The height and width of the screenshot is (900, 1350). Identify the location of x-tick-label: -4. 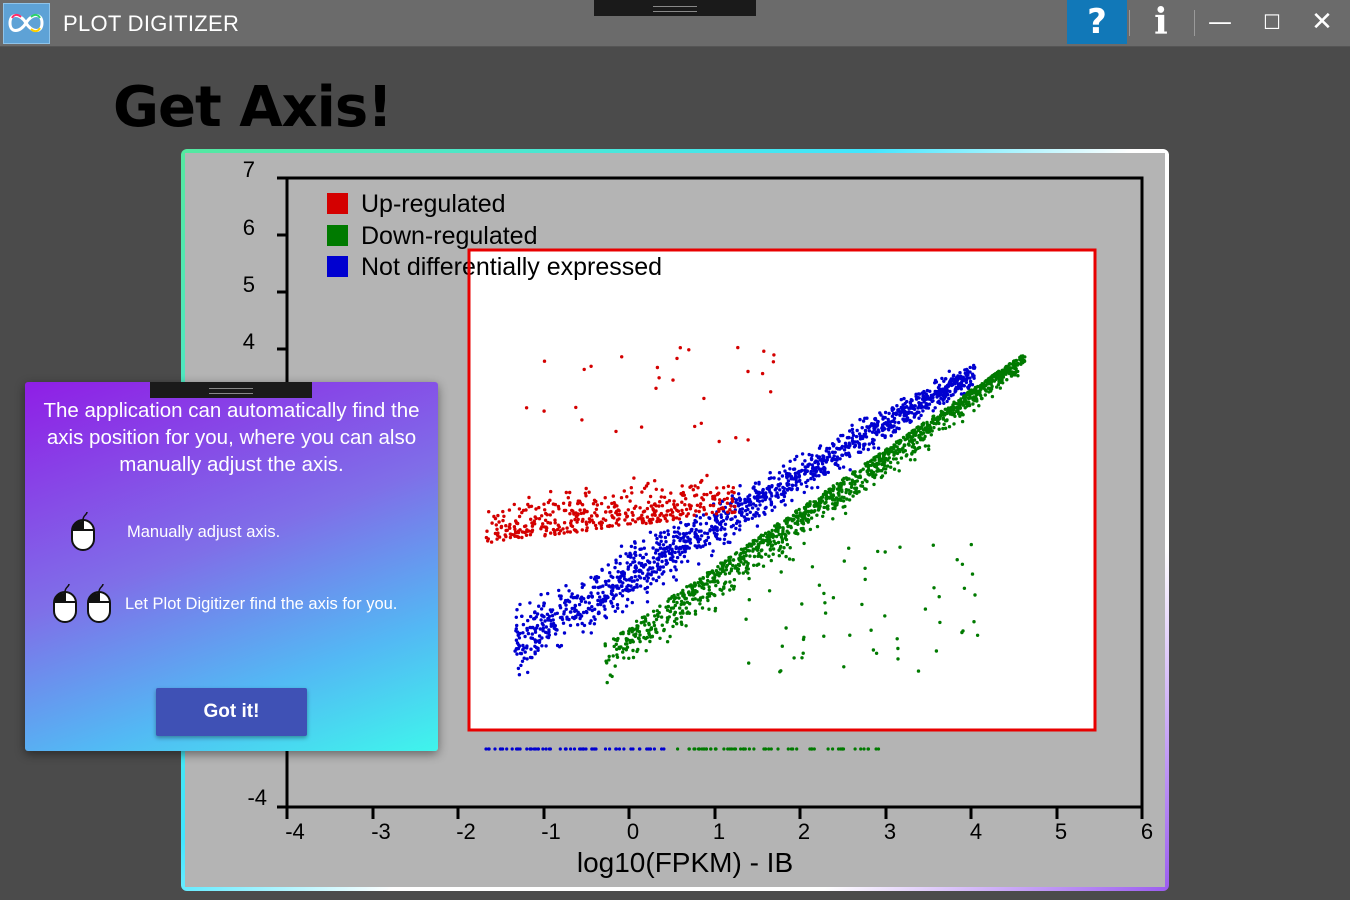
(295, 831).